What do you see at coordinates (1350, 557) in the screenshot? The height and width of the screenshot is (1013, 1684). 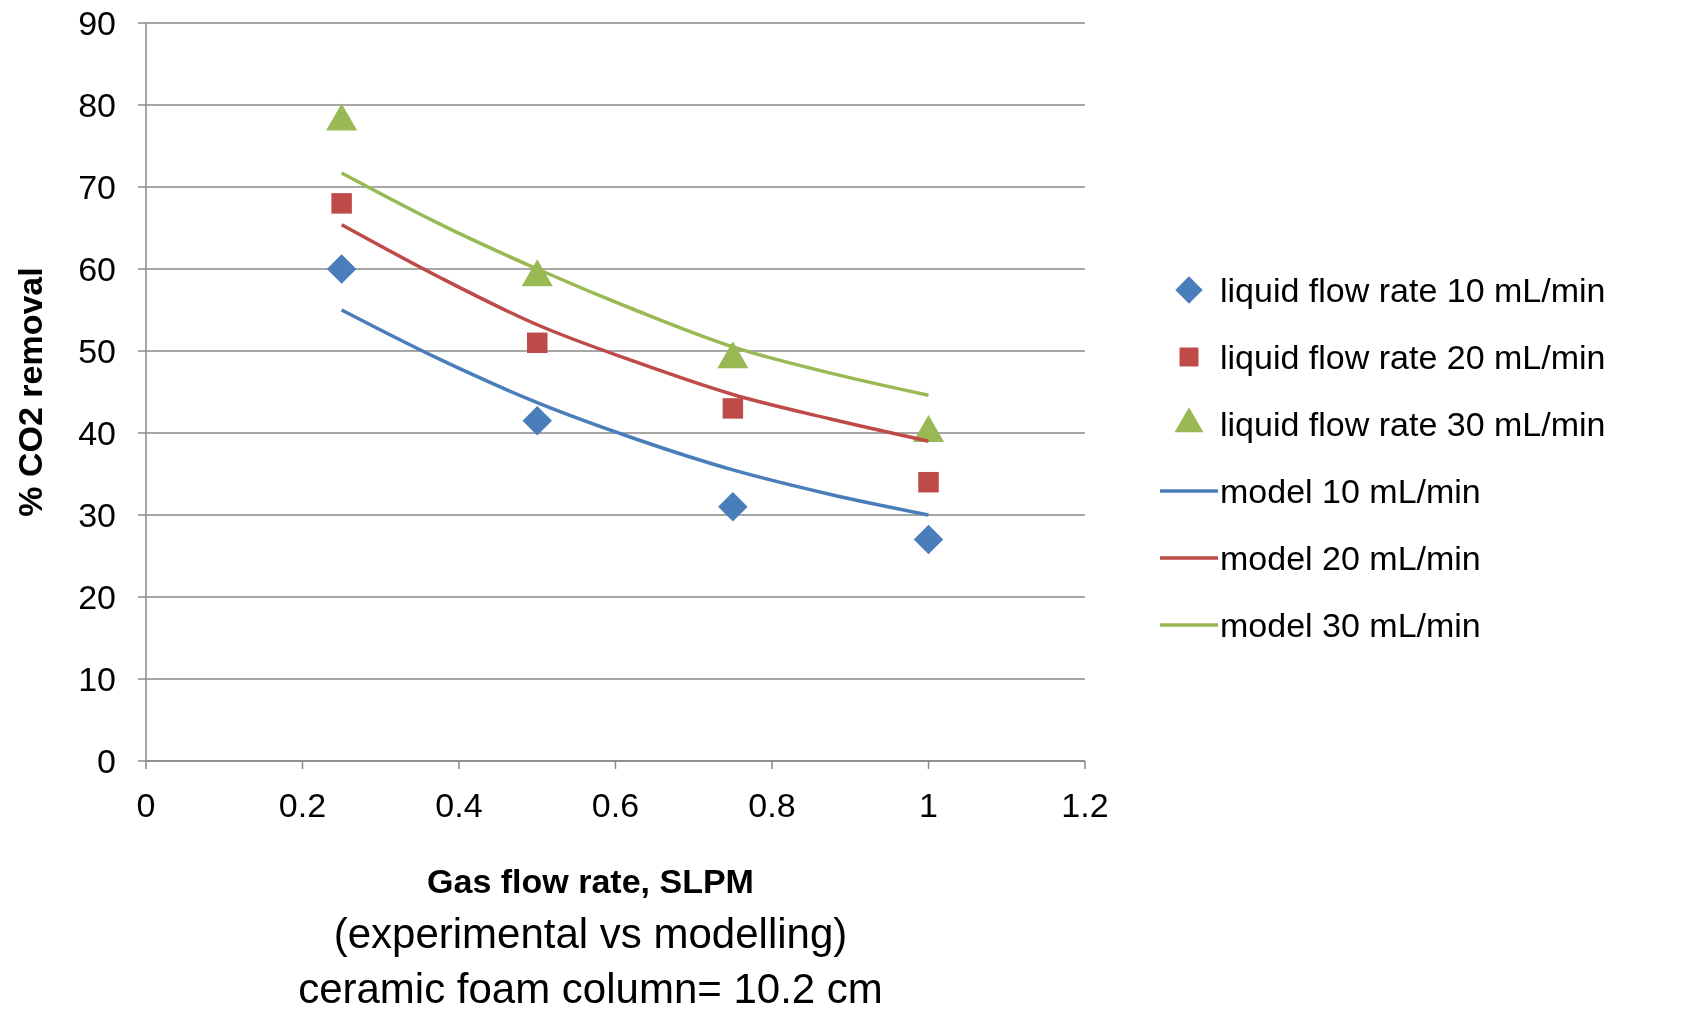 I see `legend-label: model 20 mL/min` at bounding box center [1350, 557].